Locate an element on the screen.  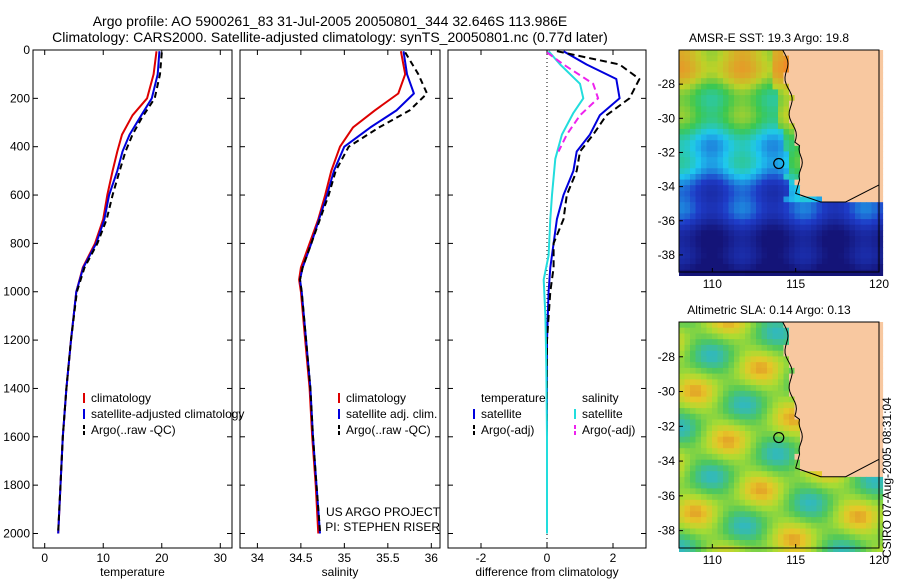
series-line is located at coordinates (593, 292).